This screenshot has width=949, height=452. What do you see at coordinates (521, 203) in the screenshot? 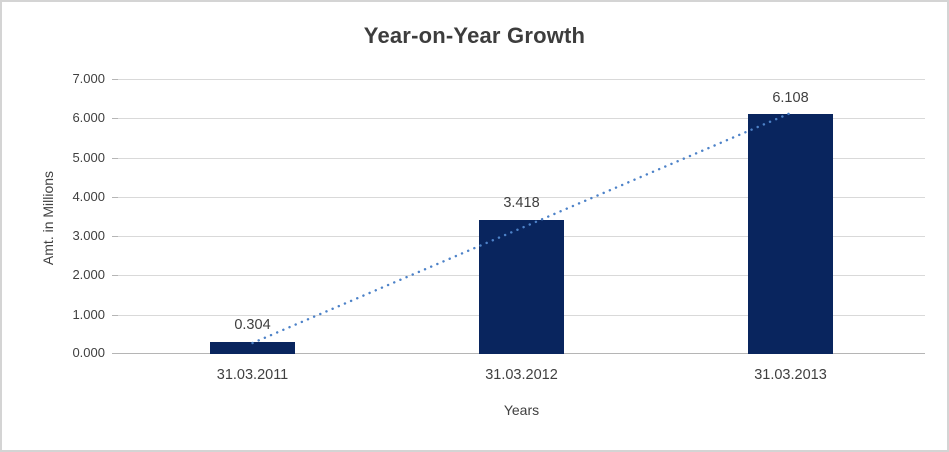
I see `bar-value-label: 3.418` at bounding box center [521, 203].